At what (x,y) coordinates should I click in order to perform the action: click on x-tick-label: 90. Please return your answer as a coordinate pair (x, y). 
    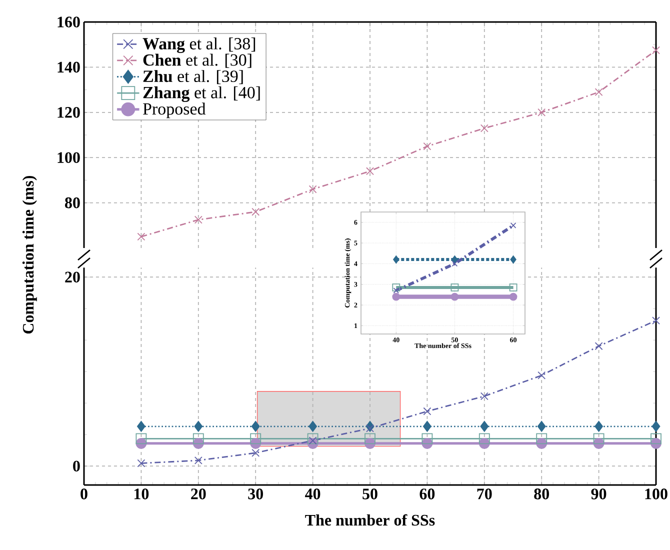
    Looking at the image, I should click on (598, 494).